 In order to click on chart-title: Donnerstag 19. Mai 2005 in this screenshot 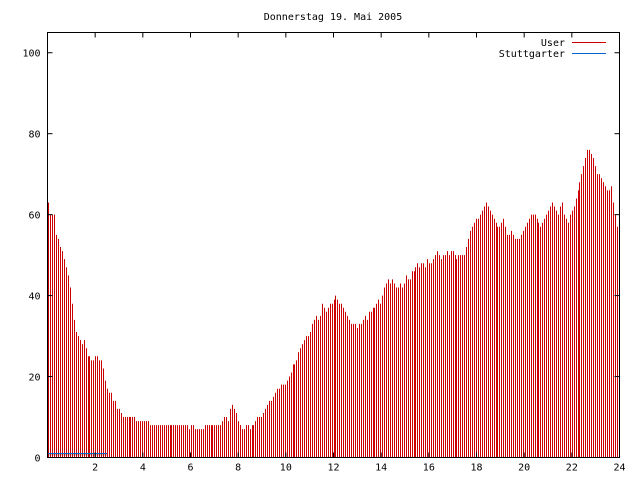, I will do `click(333, 17)`.